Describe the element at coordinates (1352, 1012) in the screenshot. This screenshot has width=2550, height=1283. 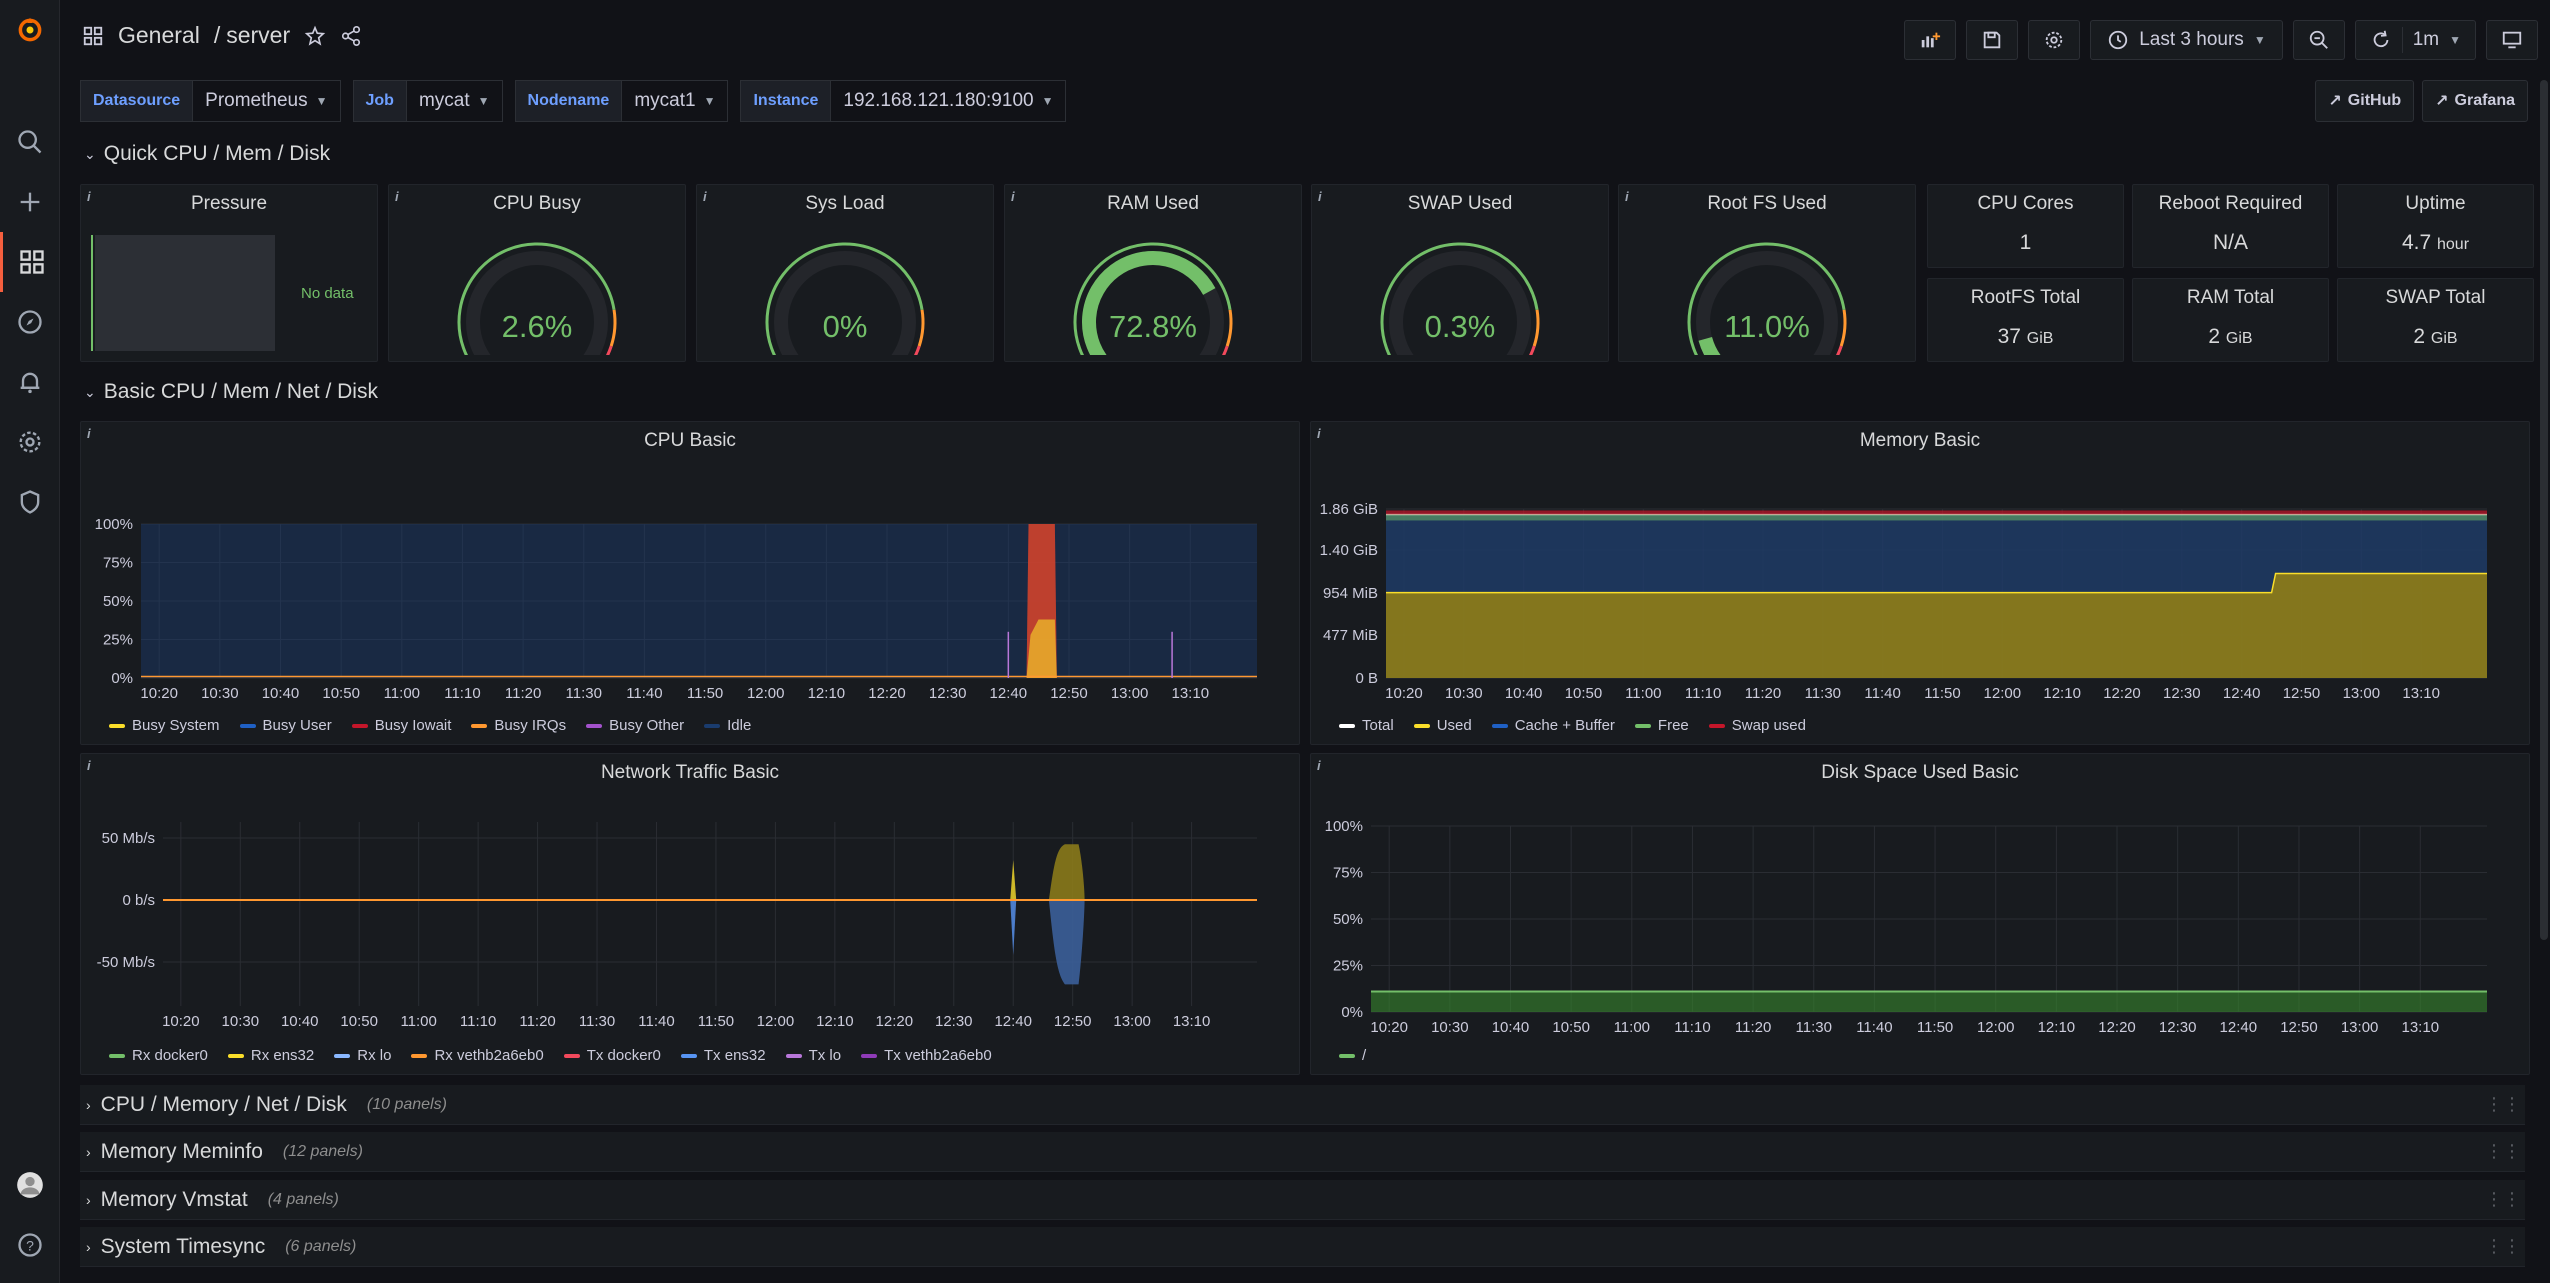
I see `y-tick-label: 0%` at that location.